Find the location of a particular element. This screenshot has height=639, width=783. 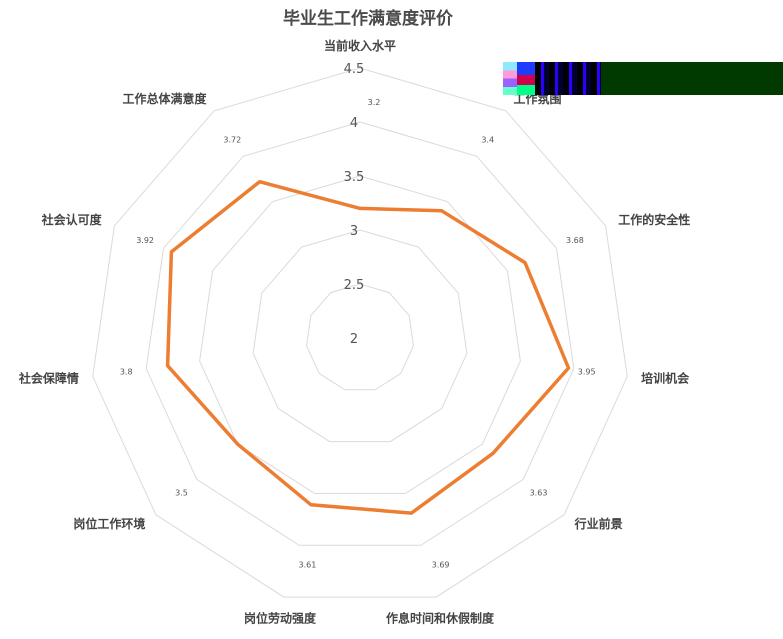

data-label: 3.5 is located at coordinates (181, 493).